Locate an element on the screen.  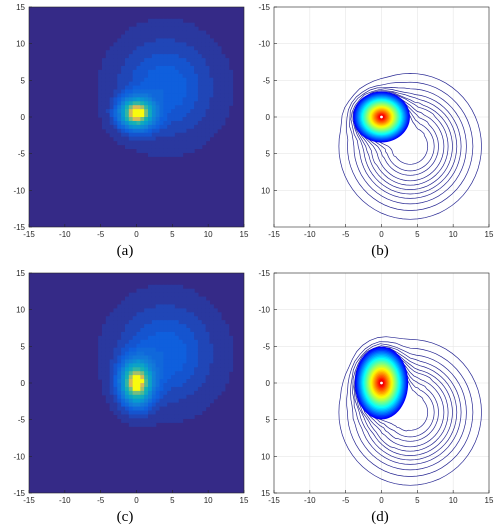
contour-line is located at coordinates (406, 143).